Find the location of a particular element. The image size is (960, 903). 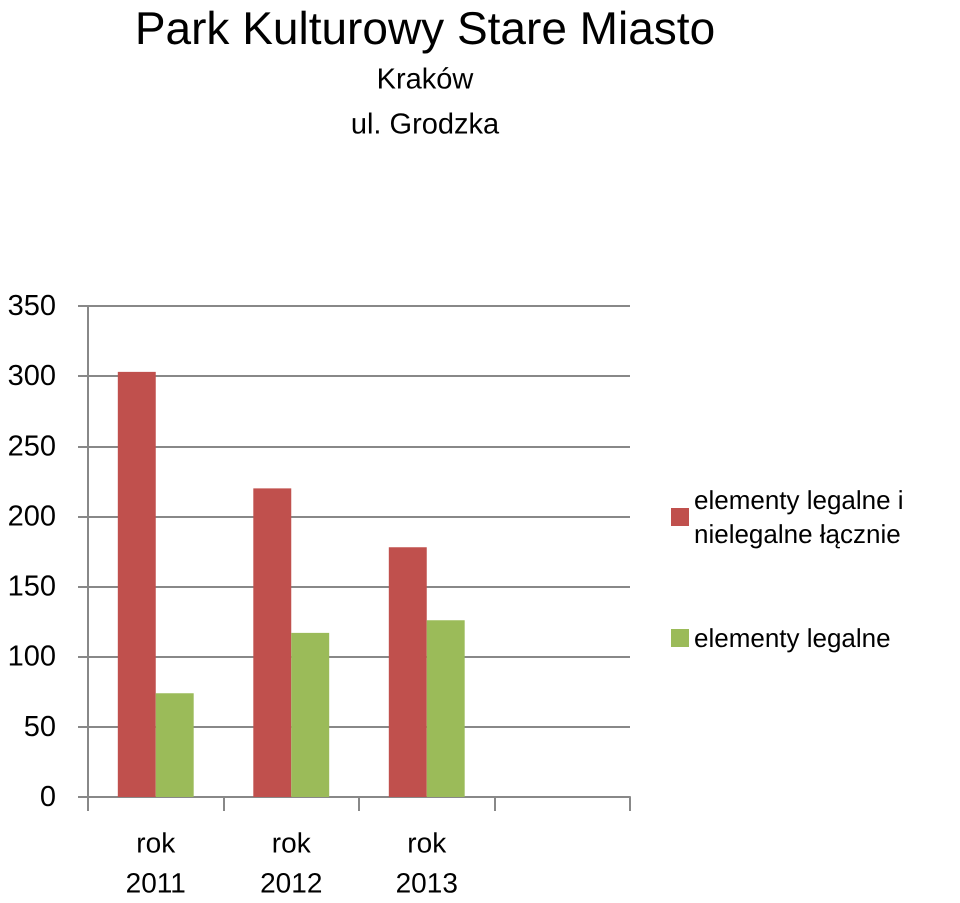

legend-label: elementy legalne is located at coordinates (792, 638).